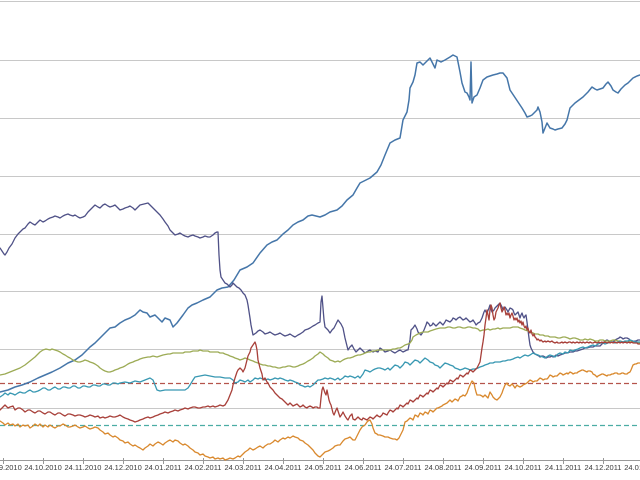 This screenshot has height=480, width=640. What do you see at coordinates (563, 467) in the screenshot?
I see `x-axis-label: 24.11.2011` at bounding box center [563, 467].